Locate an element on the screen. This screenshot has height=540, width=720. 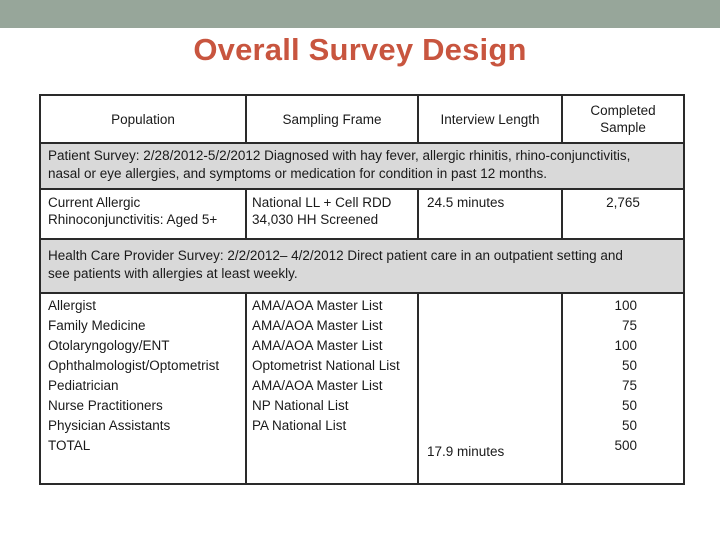
provider-population-item: TOTAL is located at coordinates (69, 445).